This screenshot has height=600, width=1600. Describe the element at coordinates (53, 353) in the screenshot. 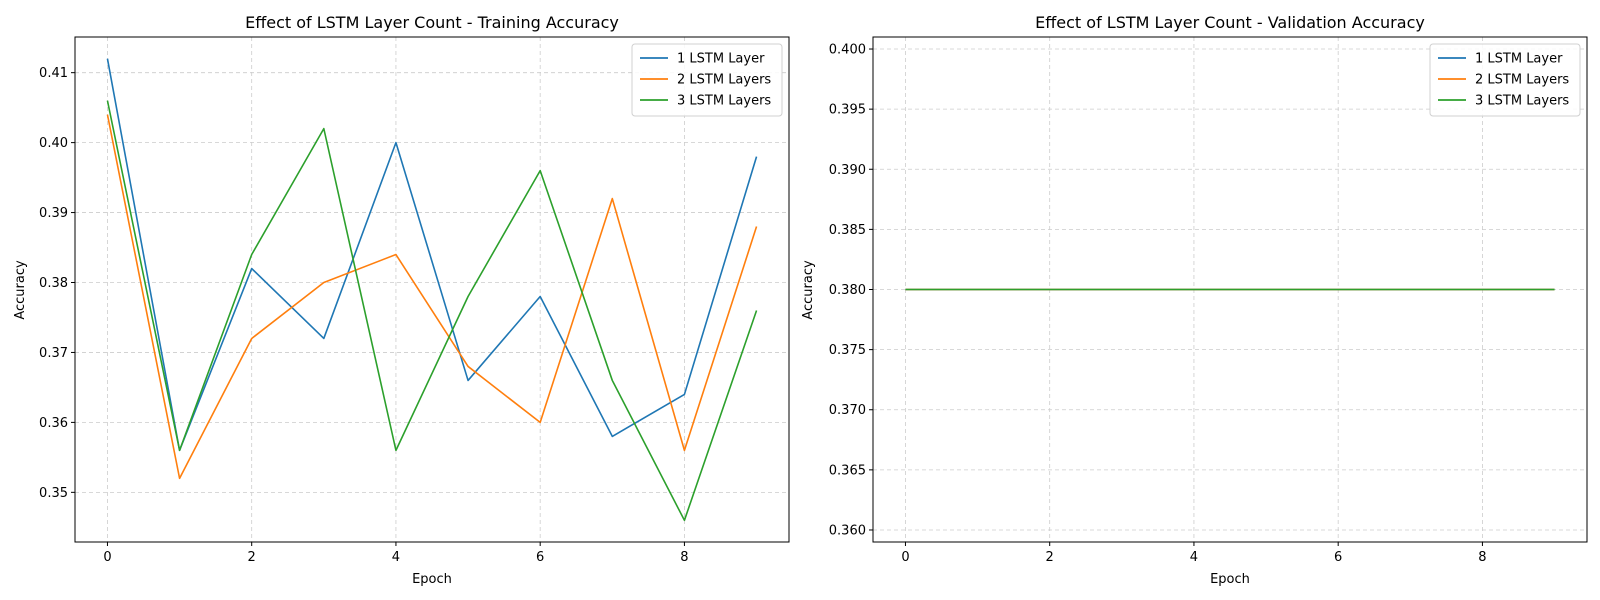

I see `y-tick-label: 0.37` at that location.